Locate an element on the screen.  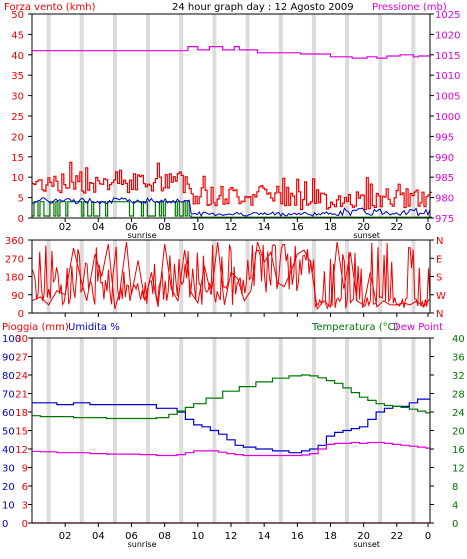
p1-xtick-label-8: 18 is located at coordinates (330, 227).